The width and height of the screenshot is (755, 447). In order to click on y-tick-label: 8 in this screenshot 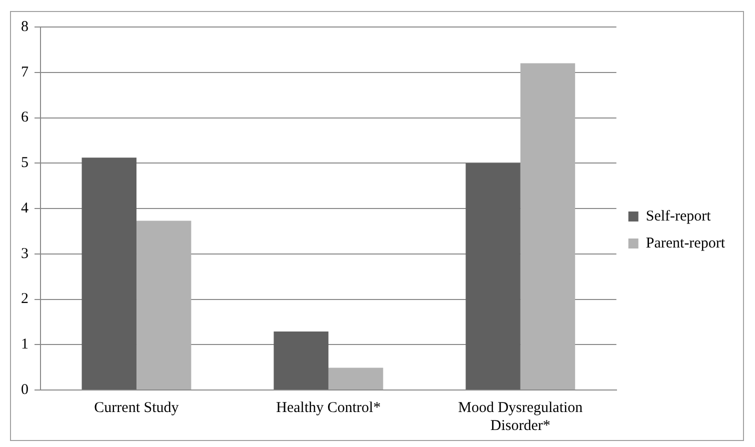, I will do `click(24, 26)`.